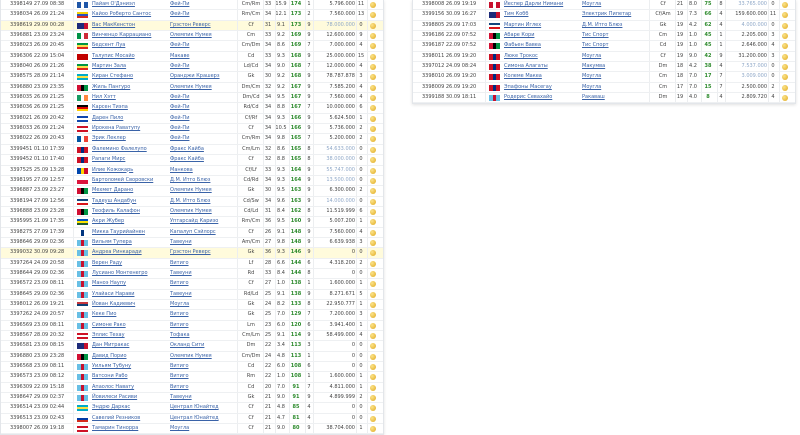 Image resolution: width=800 pixels, height=435 pixels. What do you see at coordinates (113, 76) in the screenshot?
I see `player-name-link: Киран Стефано` at bounding box center [113, 76].